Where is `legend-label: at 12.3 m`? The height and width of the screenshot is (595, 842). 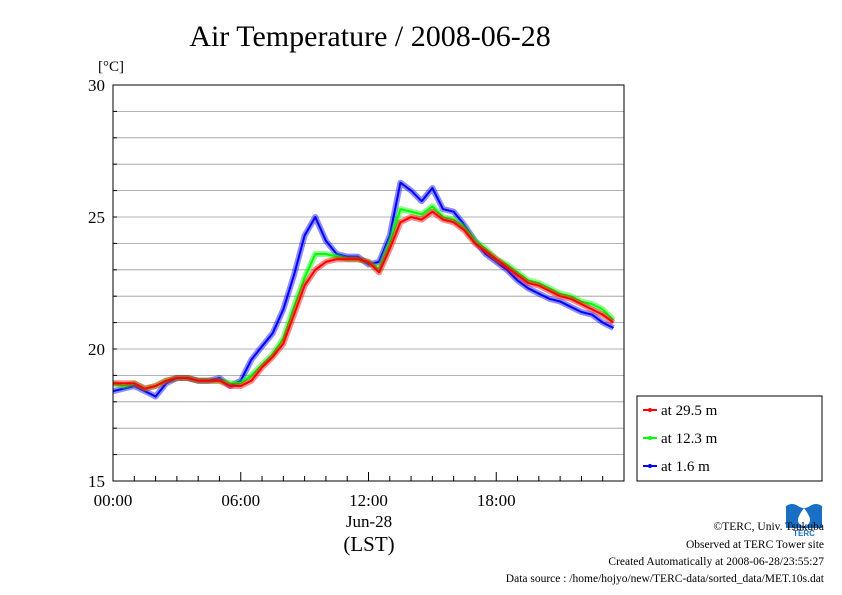 legend-label: at 12.3 m is located at coordinates (689, 439).